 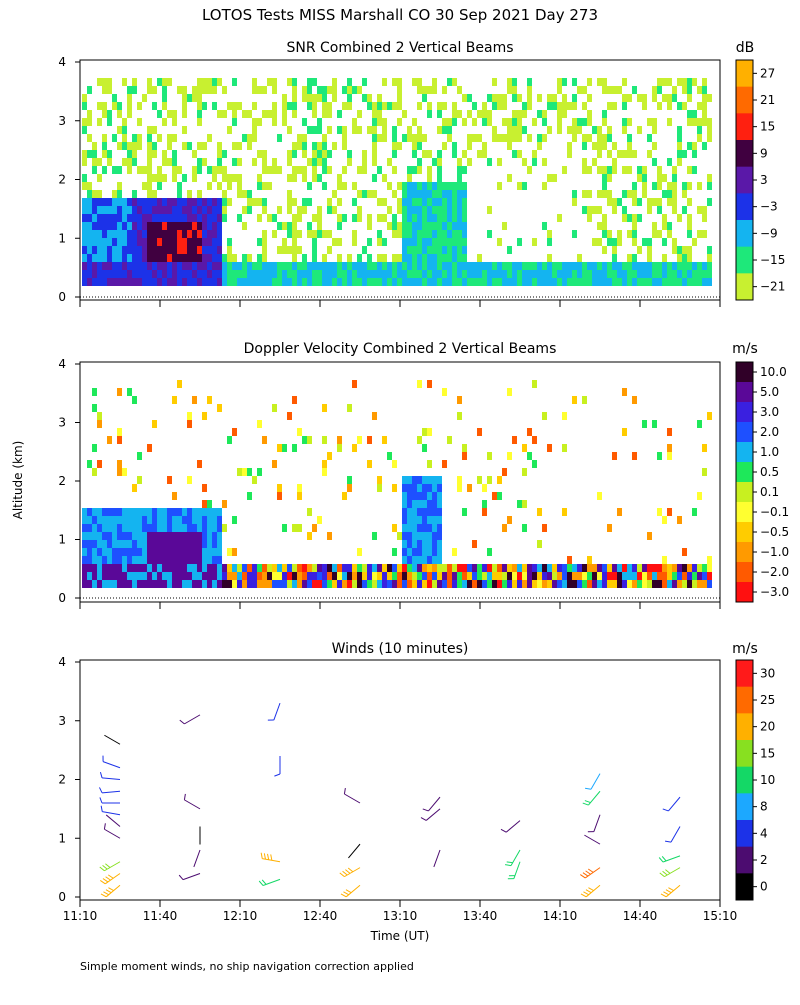 I want to click on wind-barb, so click(x=675, y=835).